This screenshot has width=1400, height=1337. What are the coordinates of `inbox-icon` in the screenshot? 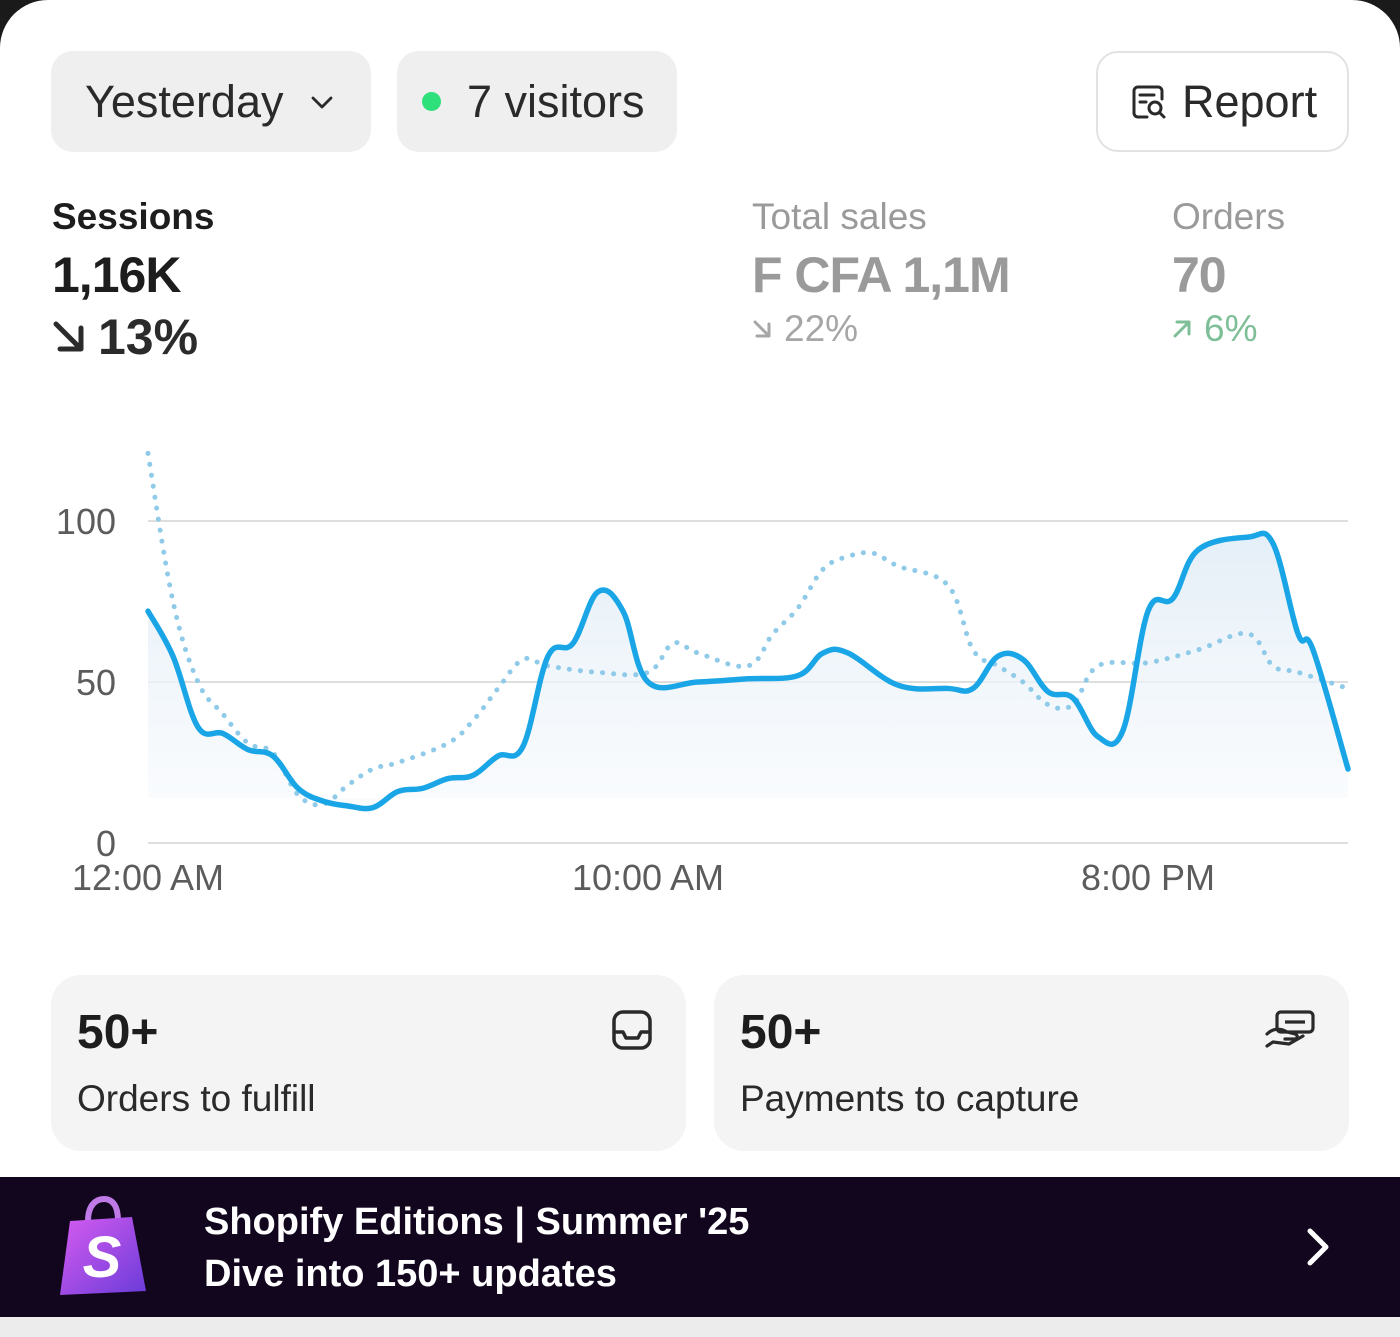 It's located at (632, 1030).